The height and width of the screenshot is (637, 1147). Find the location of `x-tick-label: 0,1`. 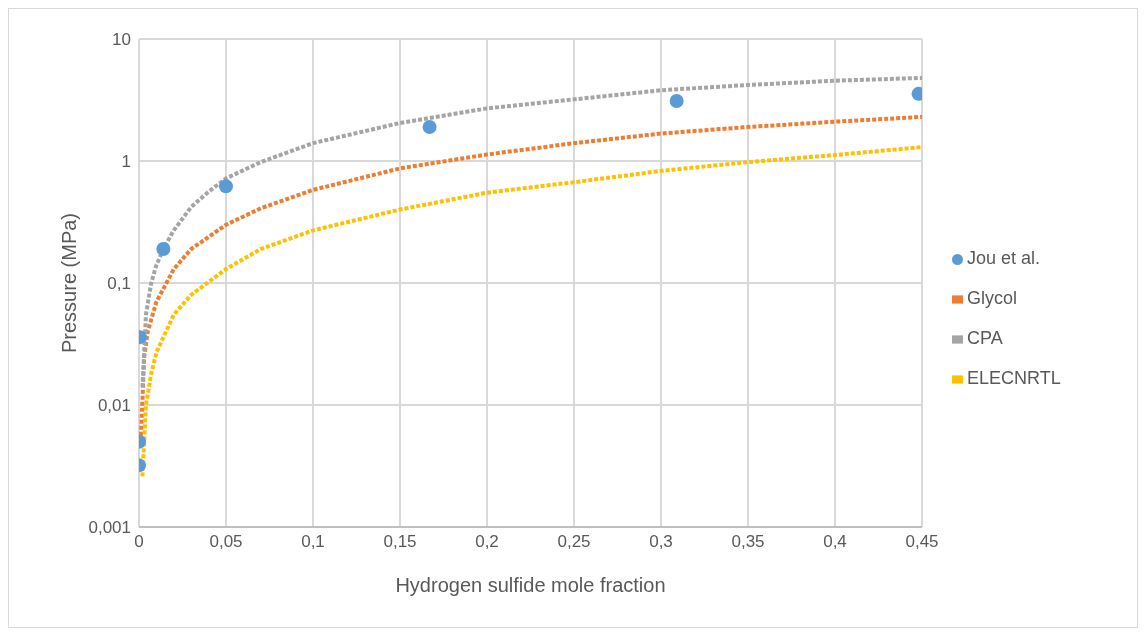

x-tick-label: 0,1 is located at coordinates (313, 542).